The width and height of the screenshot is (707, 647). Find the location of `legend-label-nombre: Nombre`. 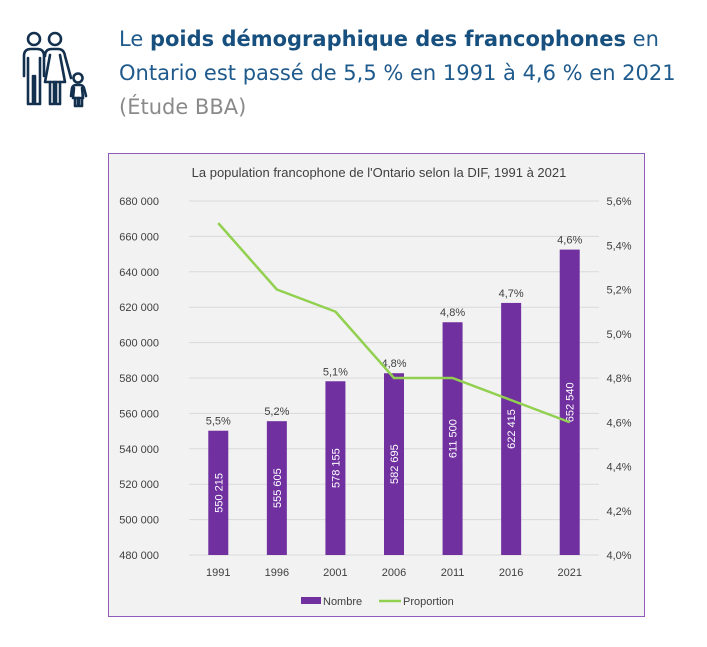

legend-label-nombre: Nombre is located at coordinates (342, 602).